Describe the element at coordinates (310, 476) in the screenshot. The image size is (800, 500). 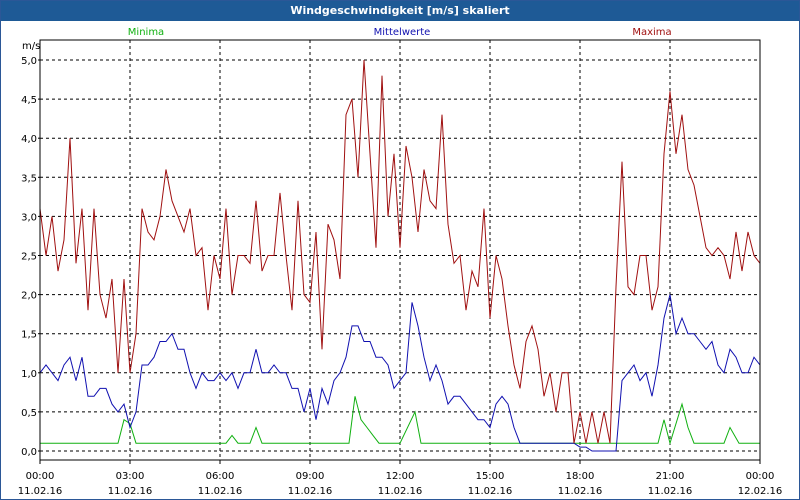
I see `x-tick-time: 09:00` at that location.